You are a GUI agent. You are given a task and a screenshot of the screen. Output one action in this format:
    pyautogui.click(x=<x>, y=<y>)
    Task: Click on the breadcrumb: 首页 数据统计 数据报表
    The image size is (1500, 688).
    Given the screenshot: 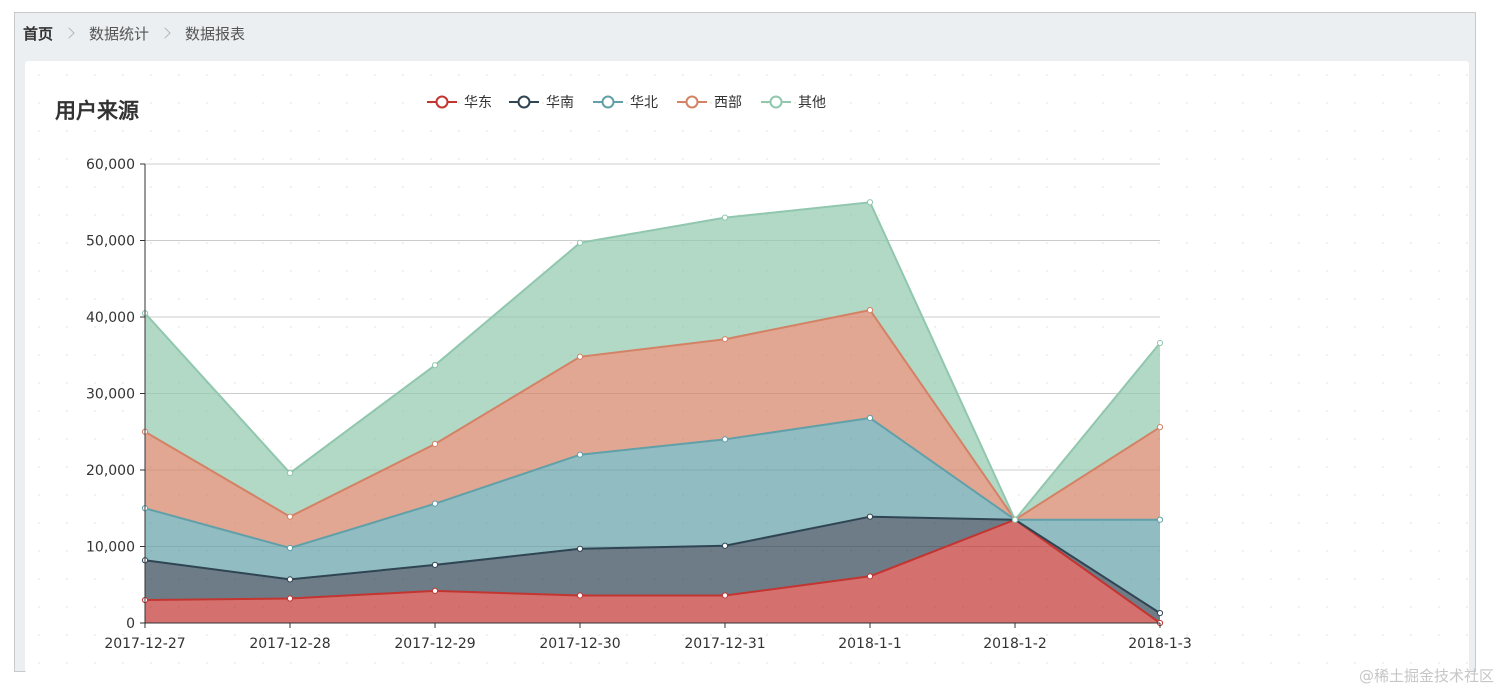 What is the action you would take?
    pyautogui.click(x=134, y=33)
    